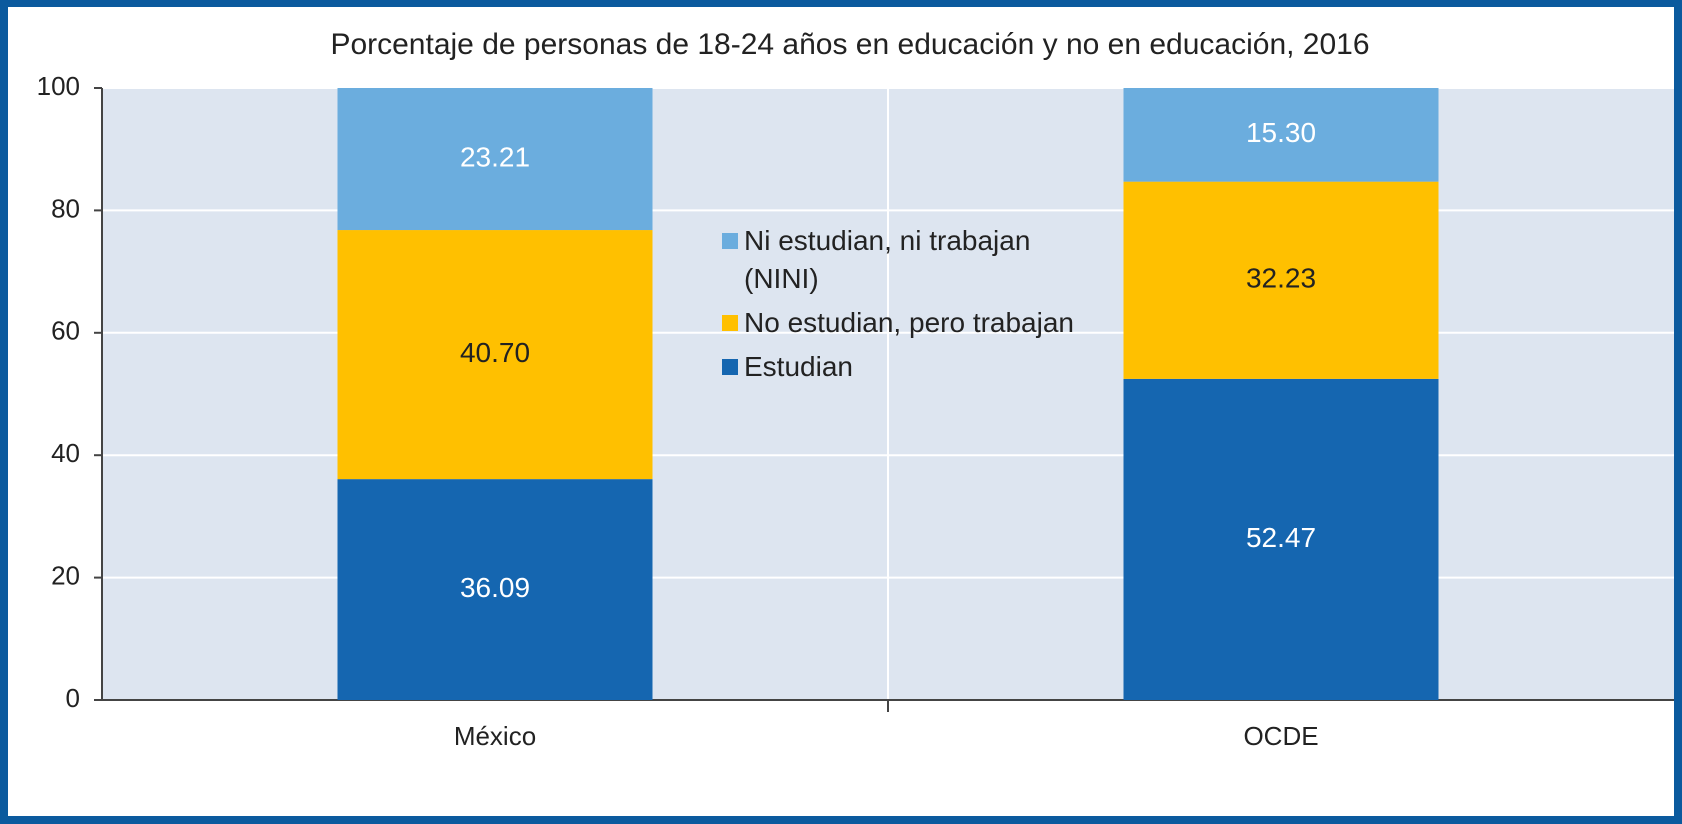 This screenshot has height=824, width=1682. What do you see at coordinates (912, 367) in the screenshot?
I see `legend-item: Estudian` at bounding box center [912, 367].